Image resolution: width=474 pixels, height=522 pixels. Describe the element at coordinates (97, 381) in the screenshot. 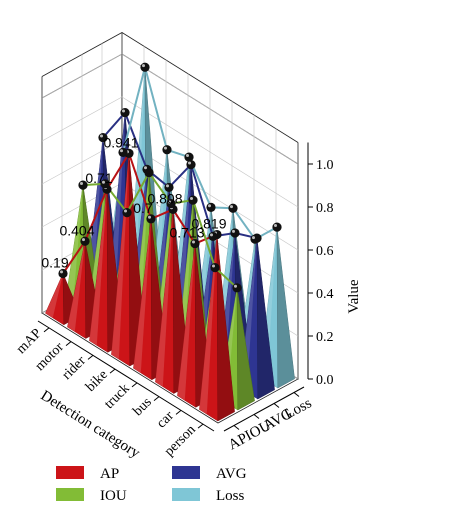

I see `category-label-bike: bike` at that location.